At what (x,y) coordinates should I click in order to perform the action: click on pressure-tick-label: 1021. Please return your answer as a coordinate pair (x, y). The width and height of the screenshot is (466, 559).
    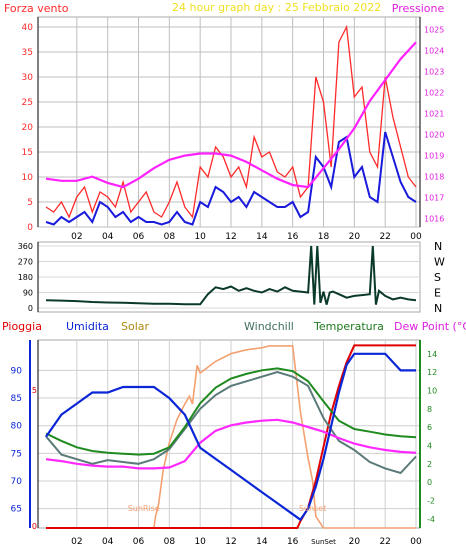
    Looking at the image, I should click on (434, 114).